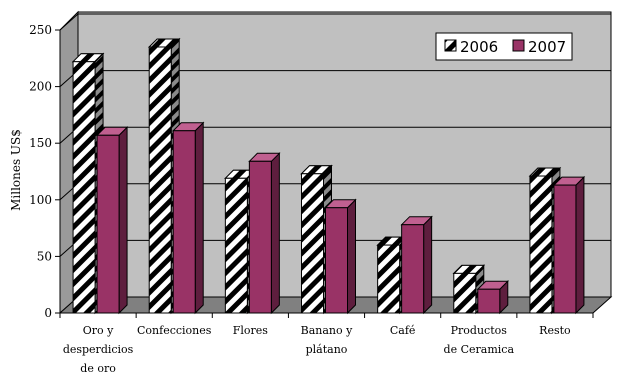  I want to click on x-category-label-4-line-0: Café, so click(403, 330).